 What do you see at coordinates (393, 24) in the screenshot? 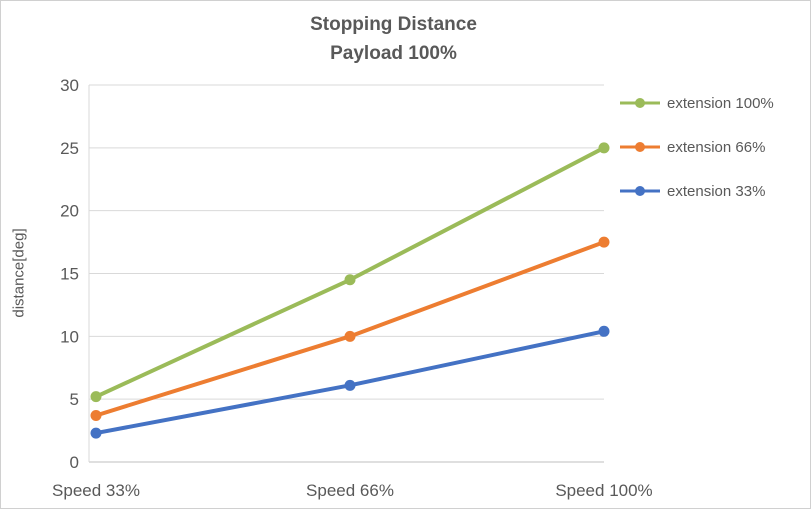
I see `chart-title: Stopping Distance` at bounding box center [393, 24].